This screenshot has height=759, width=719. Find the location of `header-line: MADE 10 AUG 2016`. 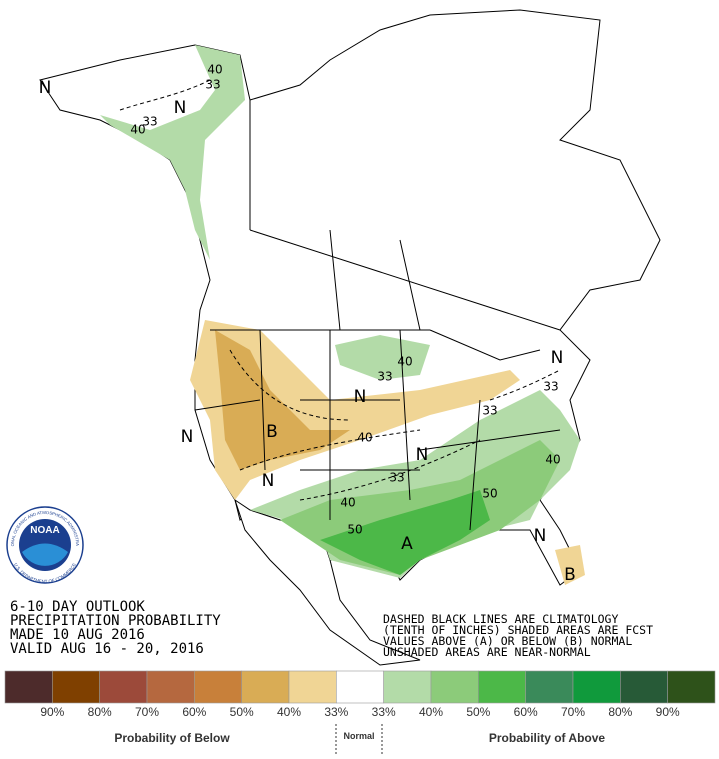

header-line: MADE 10 AUG 2016 is located at coordinates (77, 635).